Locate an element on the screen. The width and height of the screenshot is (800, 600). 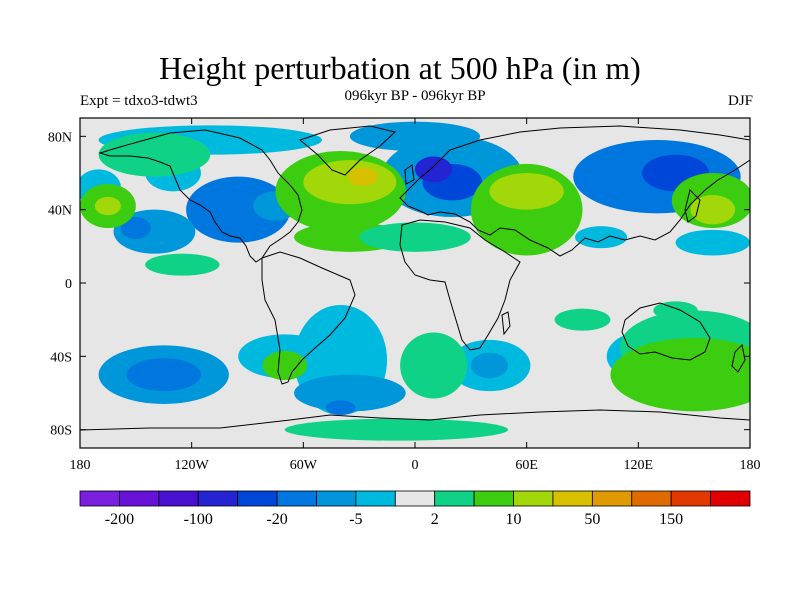
coastline-british-isles is located at coordinates (409, 174).